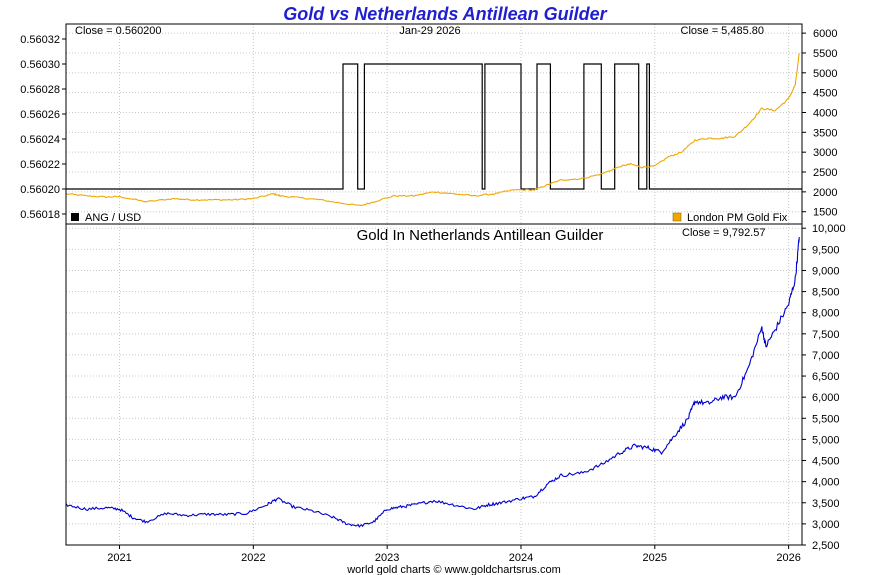 The width and height of the screenshot is (890, 575). I want to click on top-right-tick-label: 2000, so click(825, 193).